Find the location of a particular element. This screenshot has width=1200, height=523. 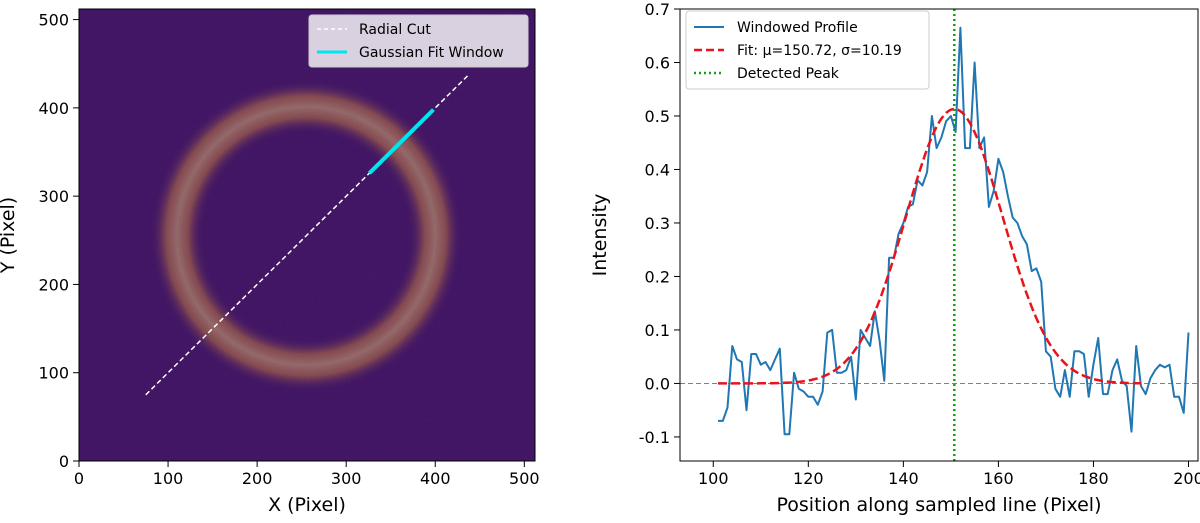

legend-fit-window-label: Gaussian Fit Window is located at coordinates (431, 53).